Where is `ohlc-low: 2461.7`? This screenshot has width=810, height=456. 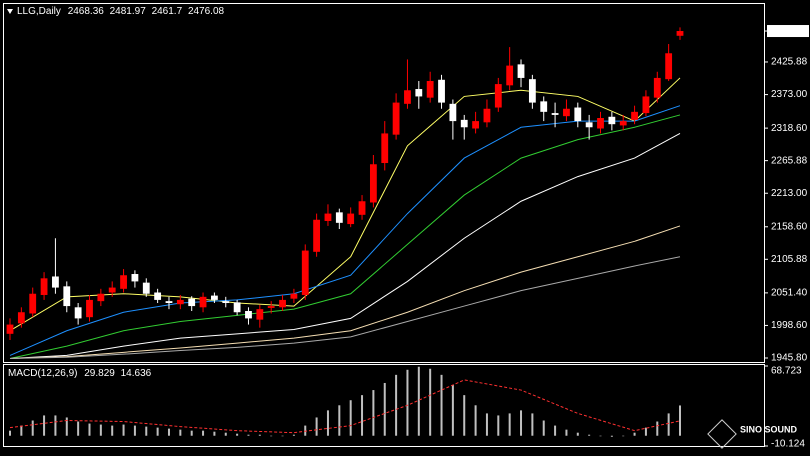
ohlc-low: 2461.7 is located at coordinates (167, 11).